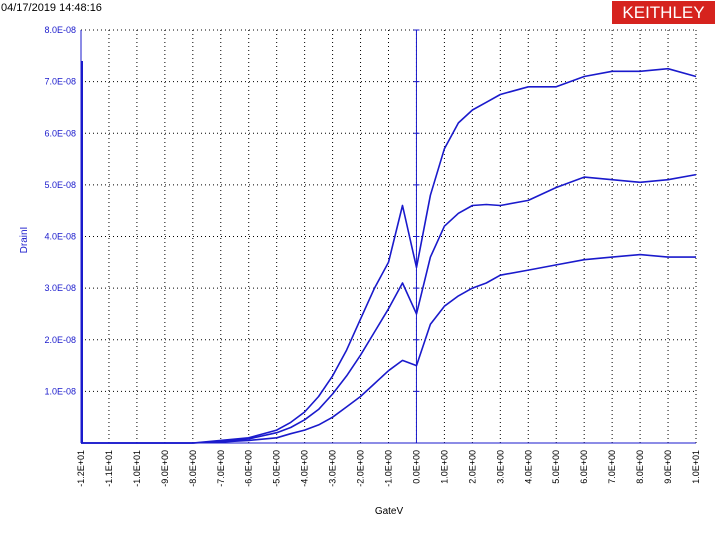 The width and height of the screenshot is (715, 555). What do you see at coordinates (249, 468) in the screenshot?
I see `x-tick-label: -6.0E+00` at bounding box center [249, 468].